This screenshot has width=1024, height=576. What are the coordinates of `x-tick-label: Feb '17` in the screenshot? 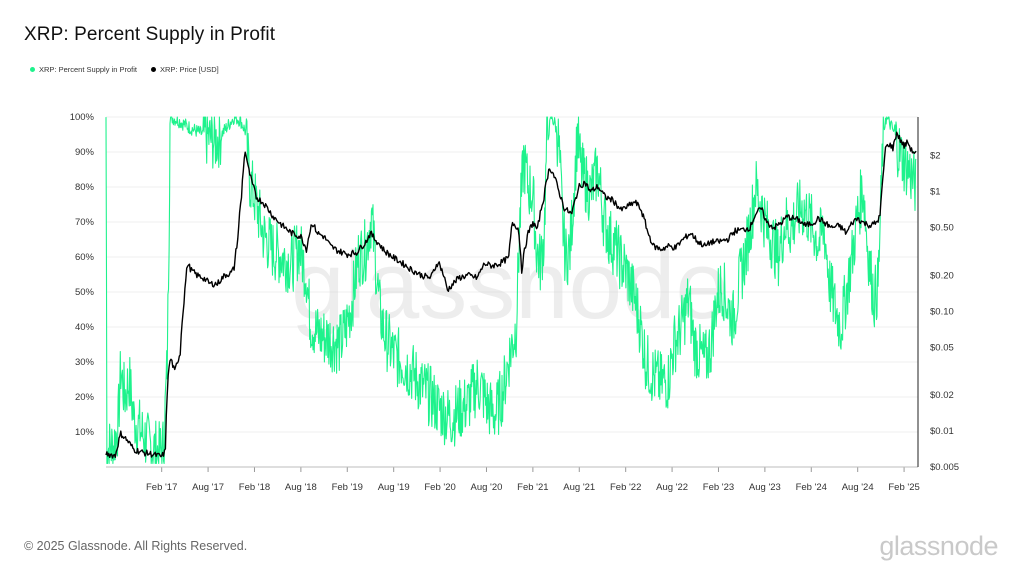 It's located at (161, 487).